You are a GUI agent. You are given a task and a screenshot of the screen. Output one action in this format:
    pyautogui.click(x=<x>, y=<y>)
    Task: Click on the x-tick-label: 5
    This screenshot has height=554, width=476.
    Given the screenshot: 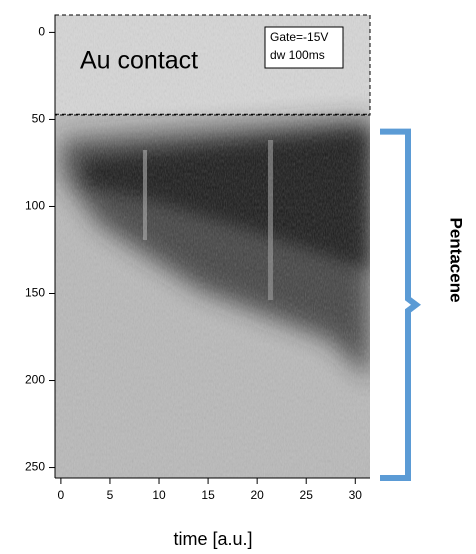 What is the action you would take?
    pyautogui.click(x=110, y=495)
    